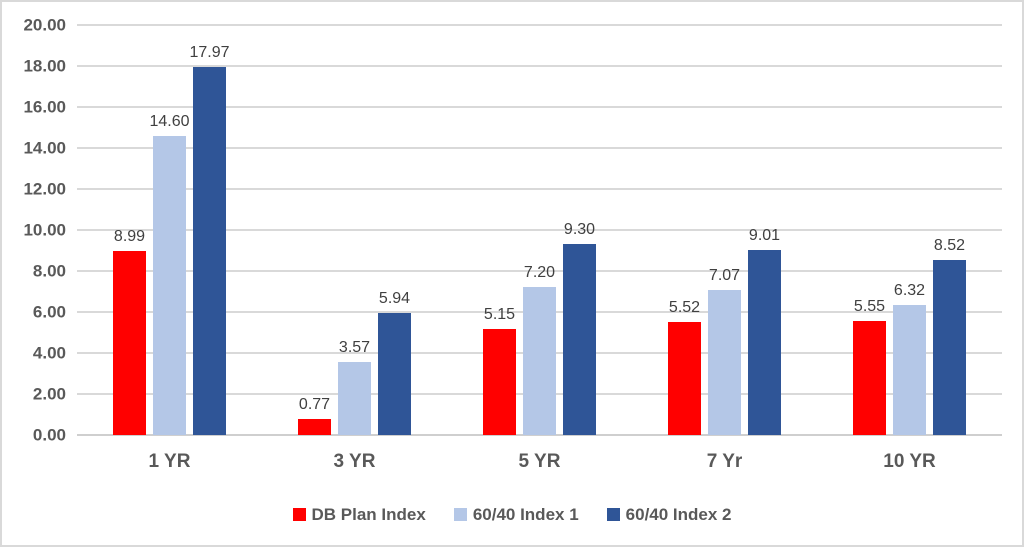 This screenshot has height=547, width=1024. Describe the element at coordinates (44, 148) in the screenshot. I see `y-tick-label: 14.00` at that location.